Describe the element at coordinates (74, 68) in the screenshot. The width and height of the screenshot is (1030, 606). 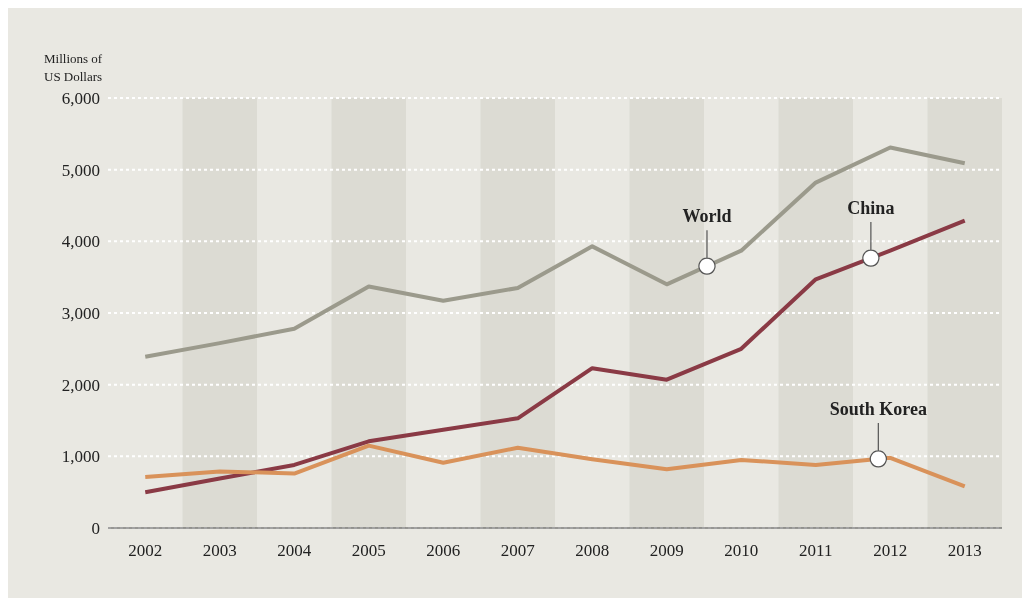
I see `y-axis-title: Millions of US Dollars` at that location.